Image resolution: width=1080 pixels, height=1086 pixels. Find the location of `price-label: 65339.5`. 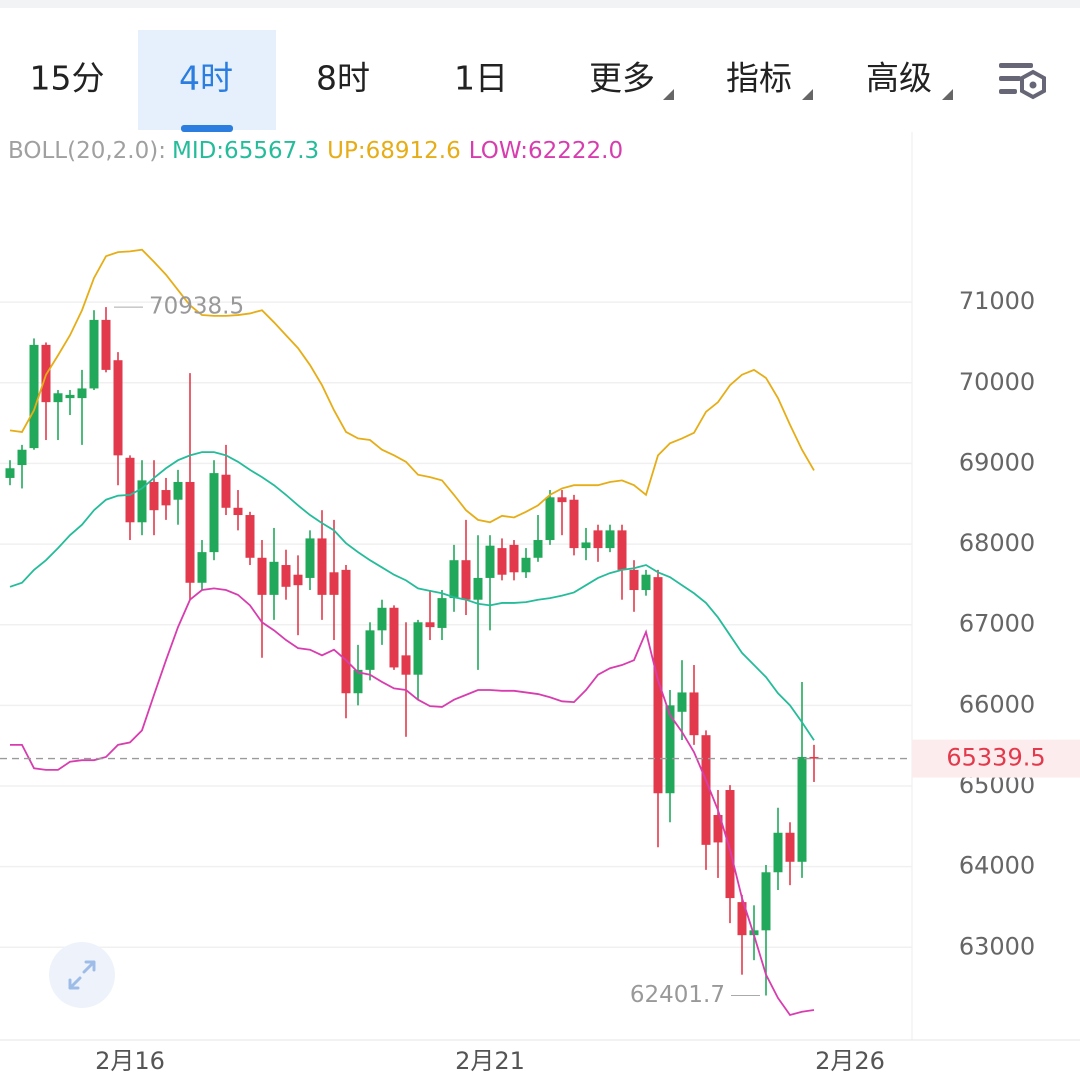

price-label: 65339.5 is located at coordinates (995, 758).